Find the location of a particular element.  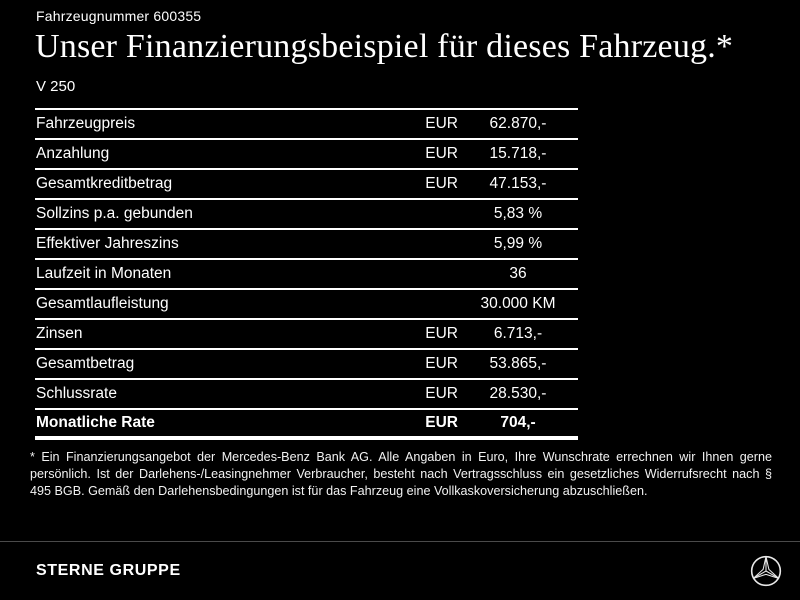

row-value: 53.865,- is located at coordinates (518, 363).